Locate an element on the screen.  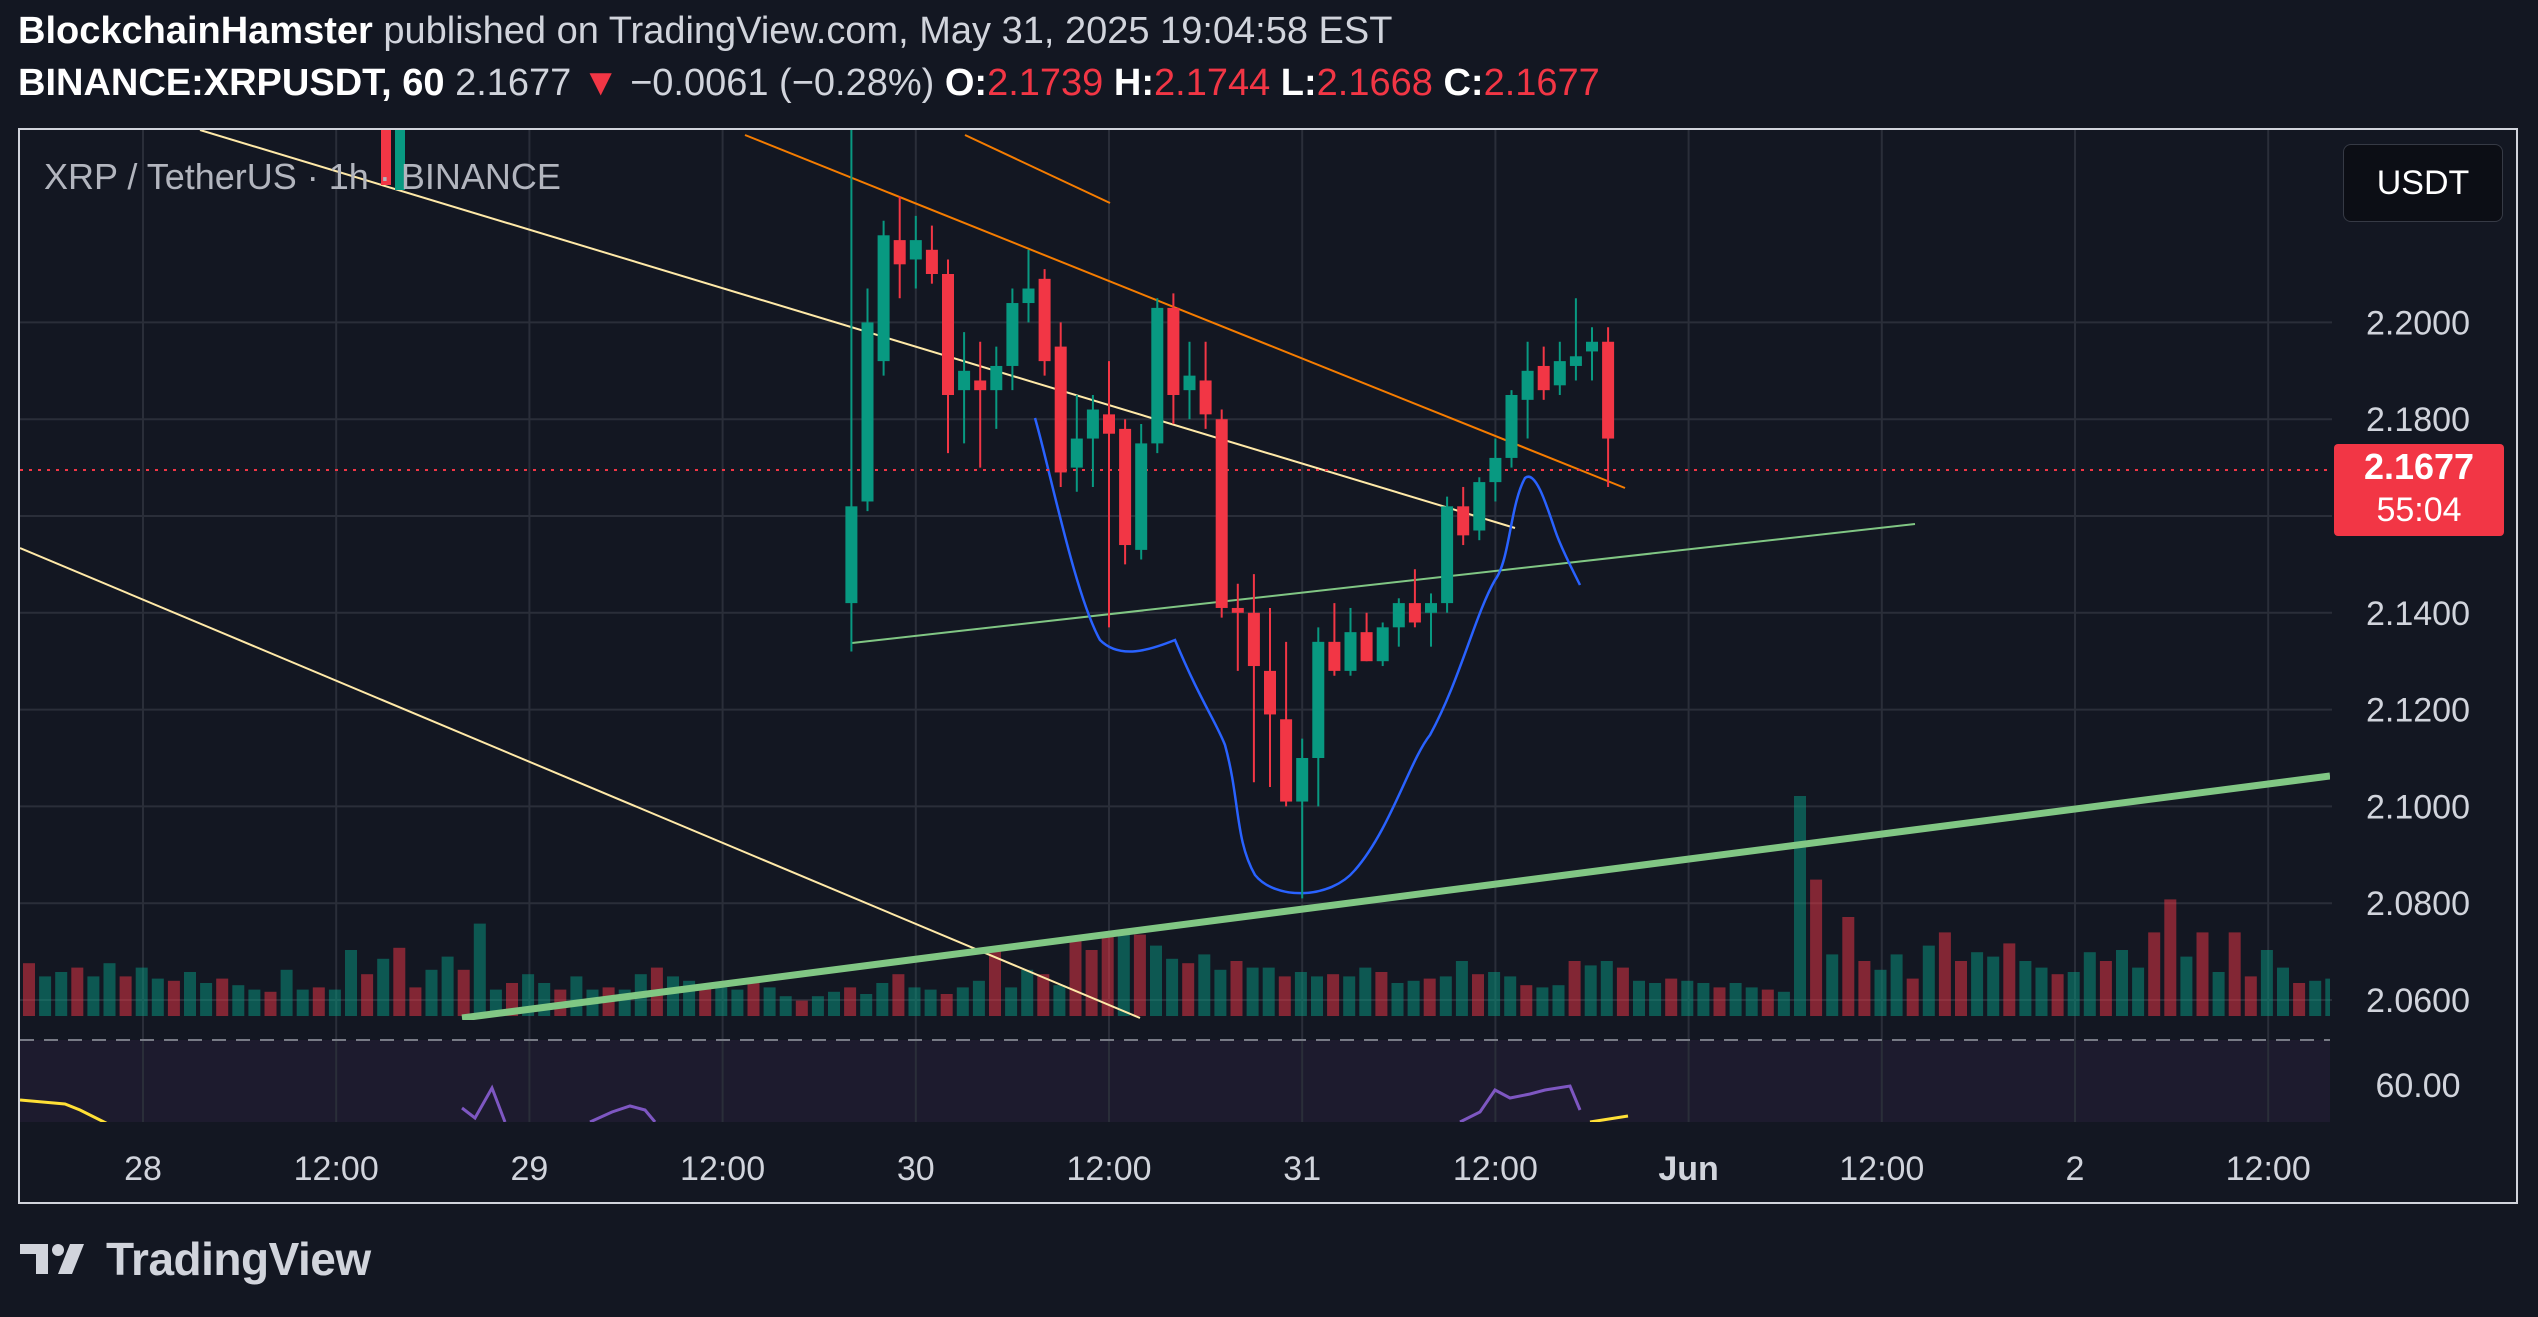
author-name: BlockchainHamster is located at coordinates (195, 31).